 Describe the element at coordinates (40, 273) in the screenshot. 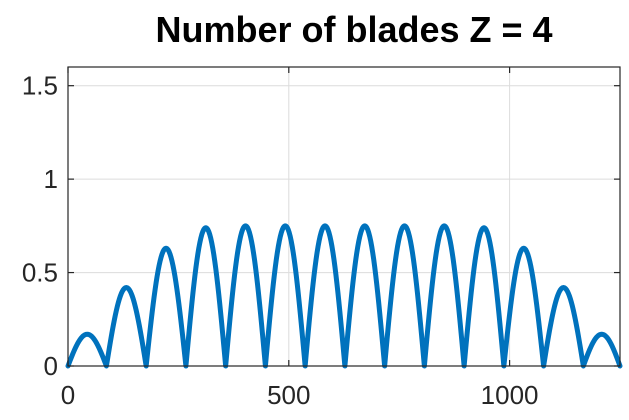

I see `y-tick-label-1: 0.5` at that location.